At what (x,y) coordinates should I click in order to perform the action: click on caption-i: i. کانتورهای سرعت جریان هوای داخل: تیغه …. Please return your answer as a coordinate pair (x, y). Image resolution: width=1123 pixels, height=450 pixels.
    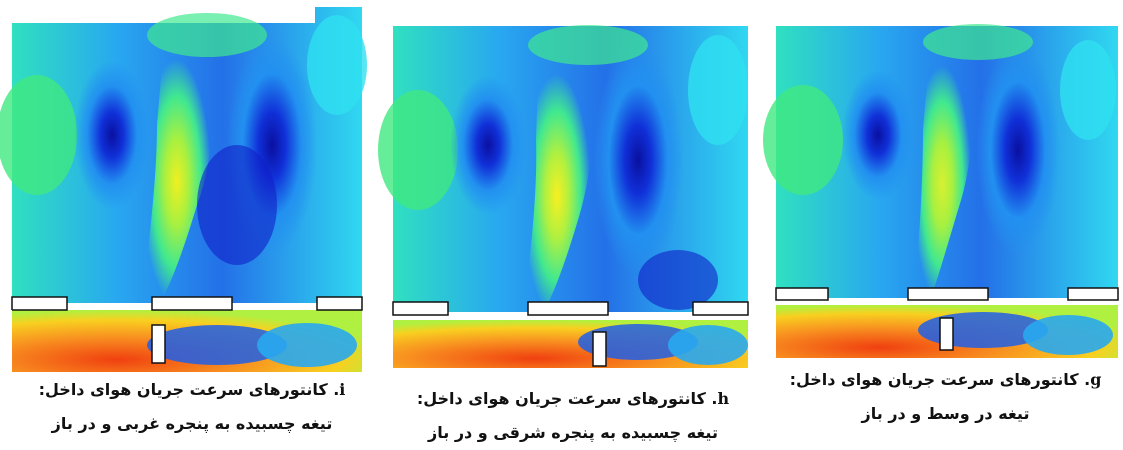
    Looking at the image, I should click on (192, 407).